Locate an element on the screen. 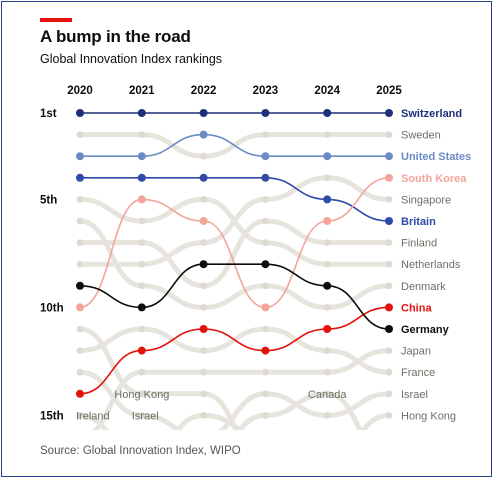 The height and width of the screenshot is (480, 495). rank-tick-label: 15th is located at coordinates (52, 416).